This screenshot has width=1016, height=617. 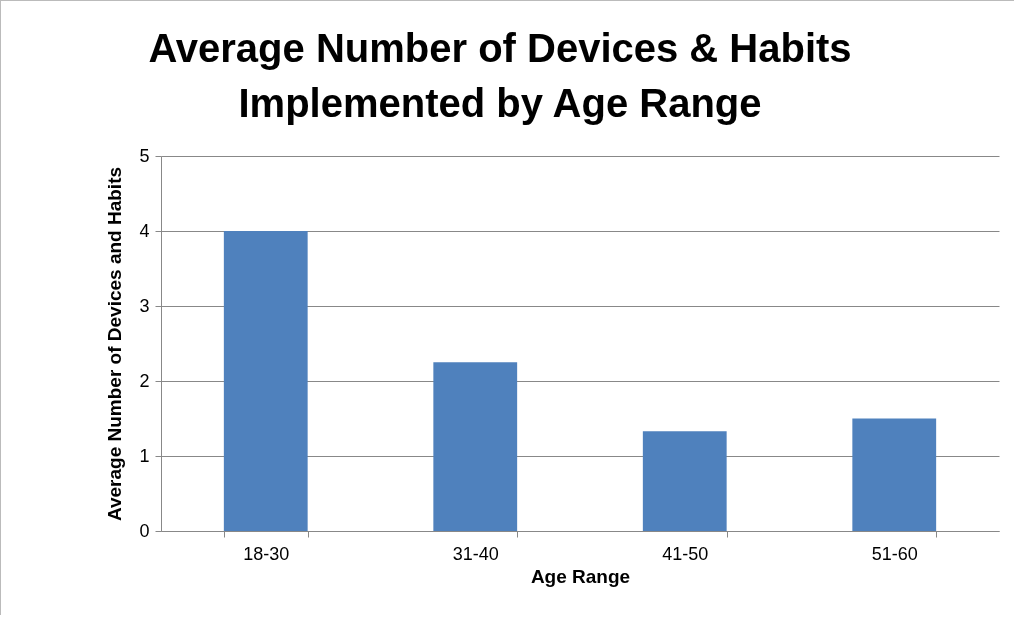 I want to click on y-tick-label: 0, so click(x=144, y=530).